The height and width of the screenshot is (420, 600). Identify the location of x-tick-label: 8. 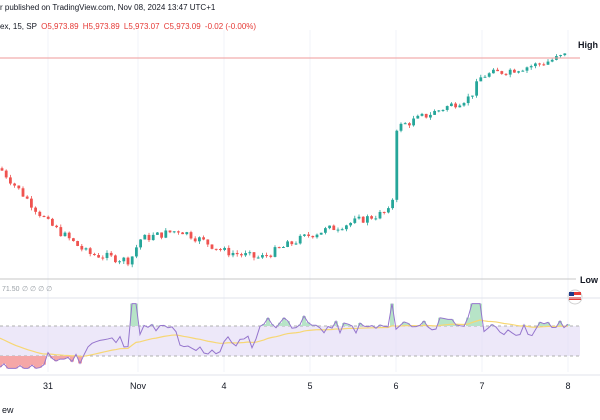
(567, 386).